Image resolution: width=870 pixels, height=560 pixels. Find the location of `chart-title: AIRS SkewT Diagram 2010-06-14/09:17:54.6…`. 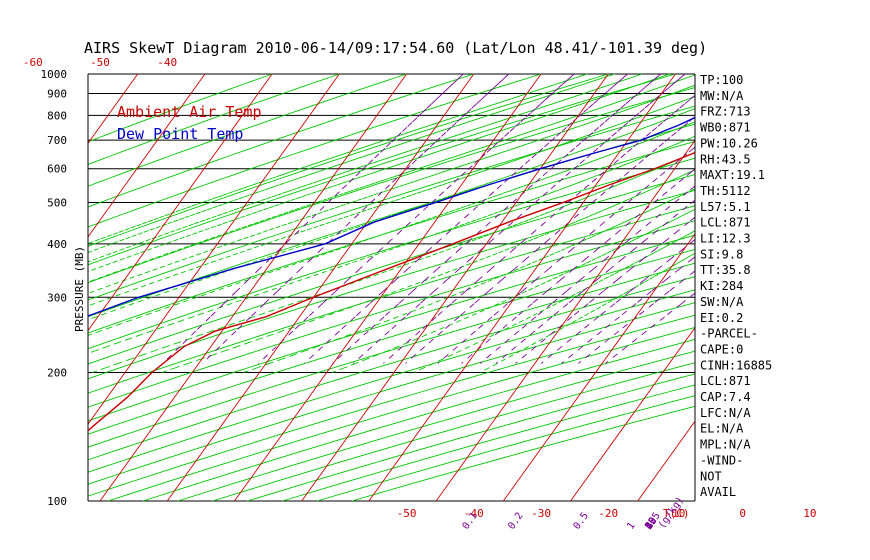

chart-title: AIRS SkewT Diagram 2010-06-14/09:17:54.6… is located at coordinates (395, 48).